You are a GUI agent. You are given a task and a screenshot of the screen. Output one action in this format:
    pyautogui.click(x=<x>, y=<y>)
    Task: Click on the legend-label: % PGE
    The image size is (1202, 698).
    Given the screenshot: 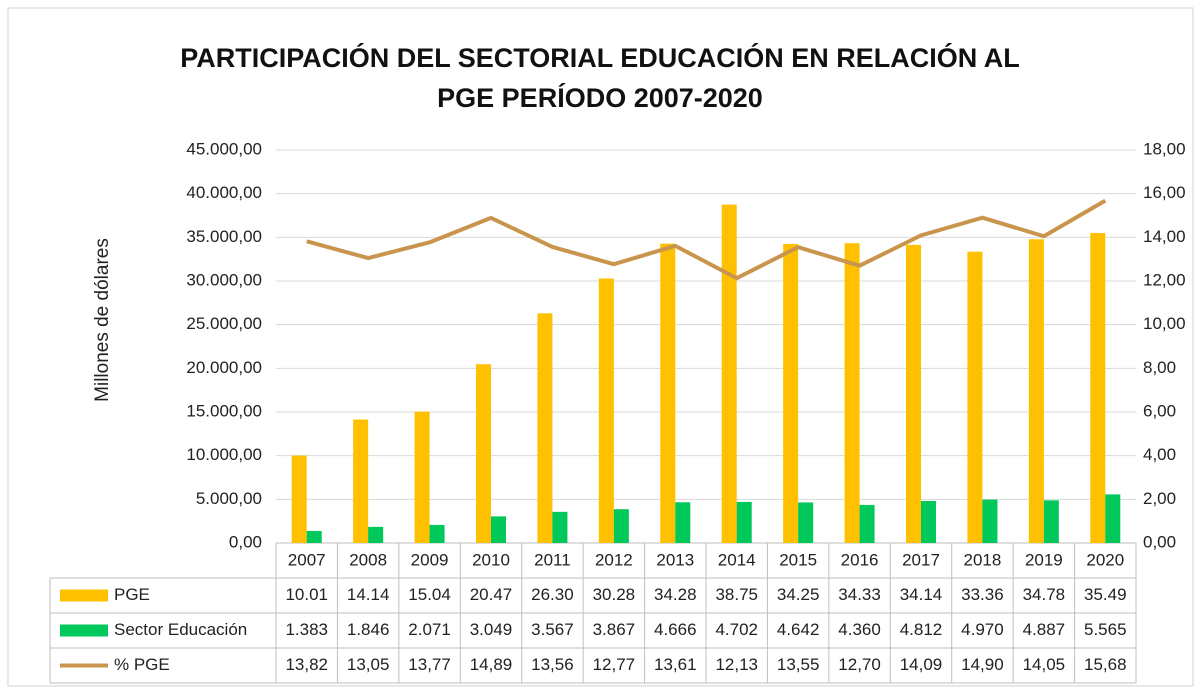 What is the action you would take?
    pyautogui.click(x=142, y=664)
    